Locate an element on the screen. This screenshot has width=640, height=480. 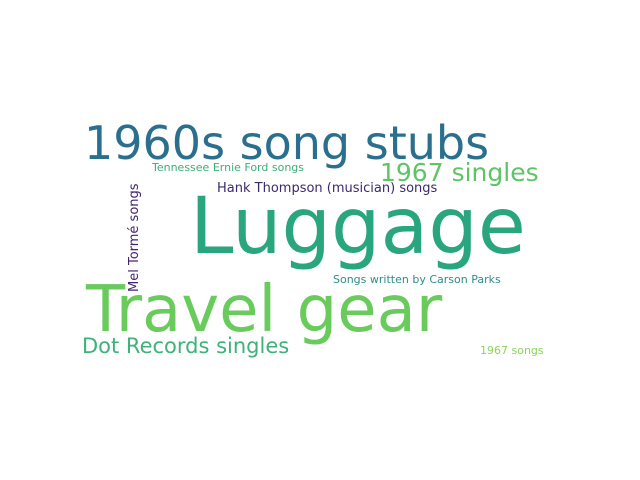
word-hank-thompson-songs: Hank Thompson (musician) songs is located at coordinates (327, 188).